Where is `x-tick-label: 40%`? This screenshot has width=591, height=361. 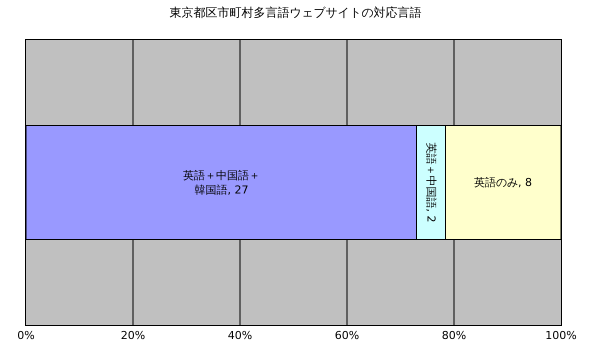
x-tick-label: 40% is located at coordinates (240, 335).